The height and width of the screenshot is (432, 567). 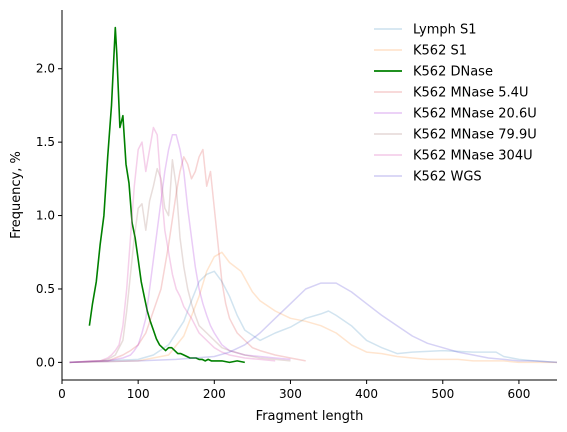 I want to click on x-tick-label: 0, so click(x=62, y=394).